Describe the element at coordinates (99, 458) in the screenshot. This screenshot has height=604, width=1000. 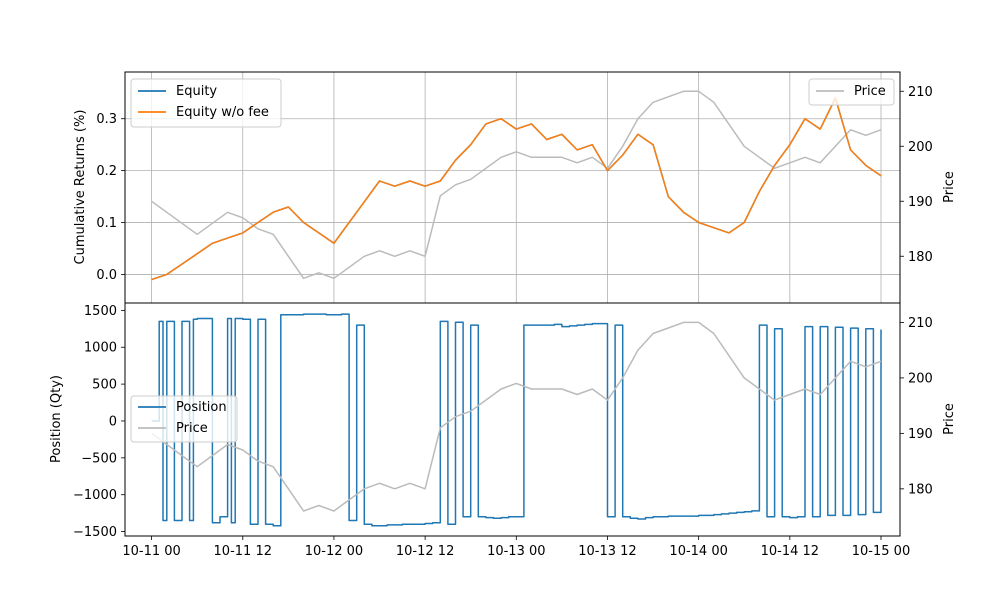
I see `bottom-y-tick-label-2: −500` at that location.